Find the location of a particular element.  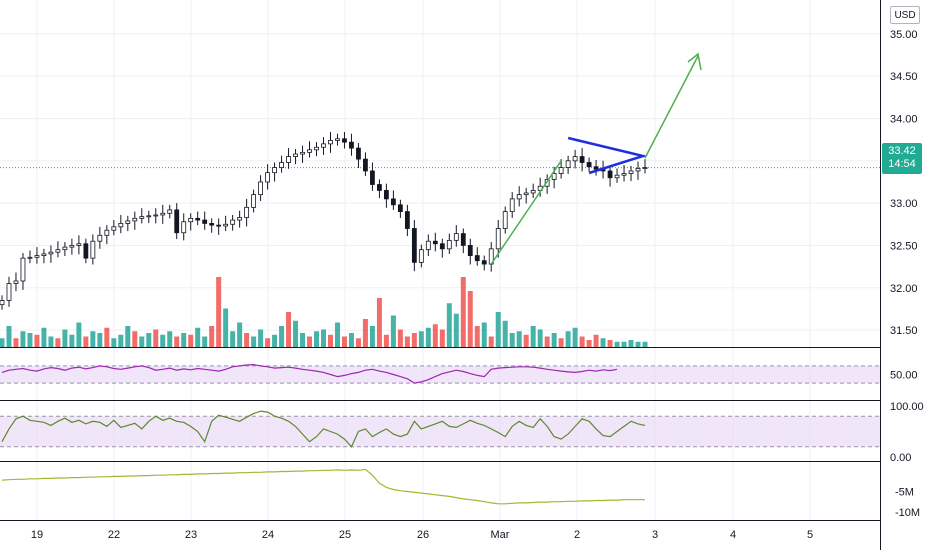

currency-button: USD is located at coordinates (905, 15).